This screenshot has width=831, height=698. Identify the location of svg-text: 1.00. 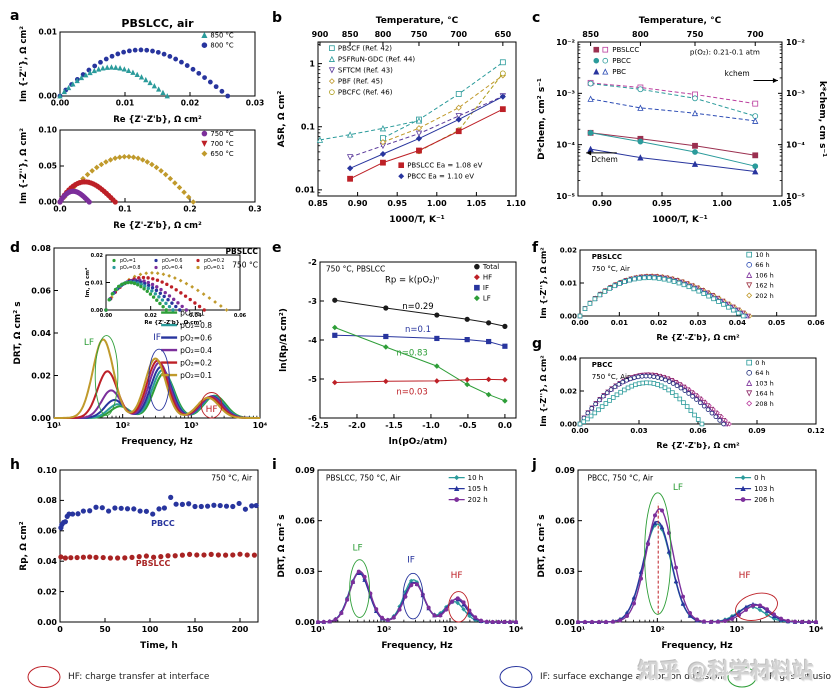
(722, 203).